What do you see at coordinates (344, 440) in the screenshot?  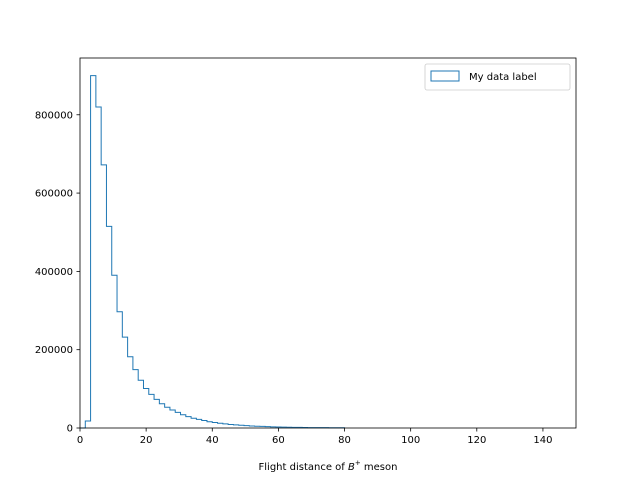 I see `x-tick-label: 80` at bounding box center [344, 440].